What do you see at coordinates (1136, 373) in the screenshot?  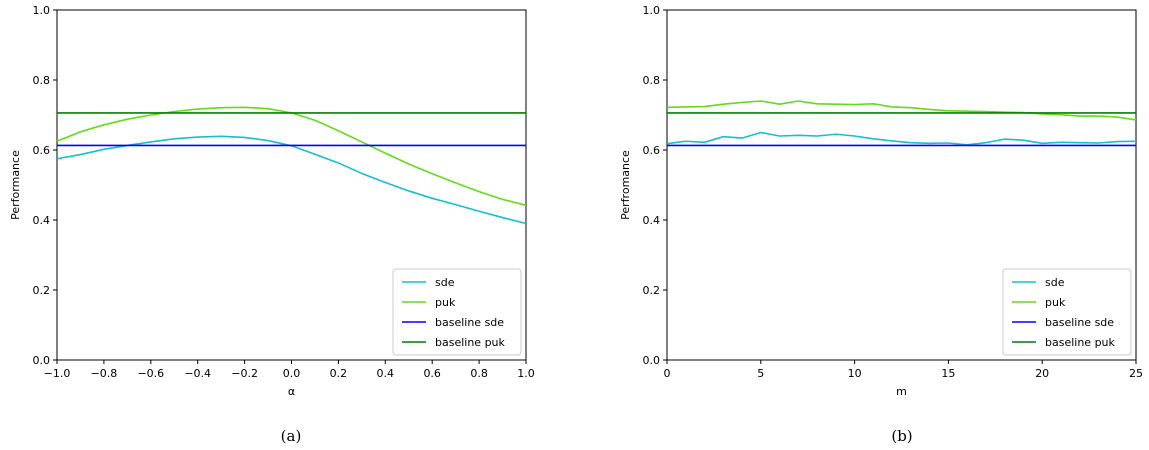 I see `x-tick-label: 25` at bounding box center [1136, 373].